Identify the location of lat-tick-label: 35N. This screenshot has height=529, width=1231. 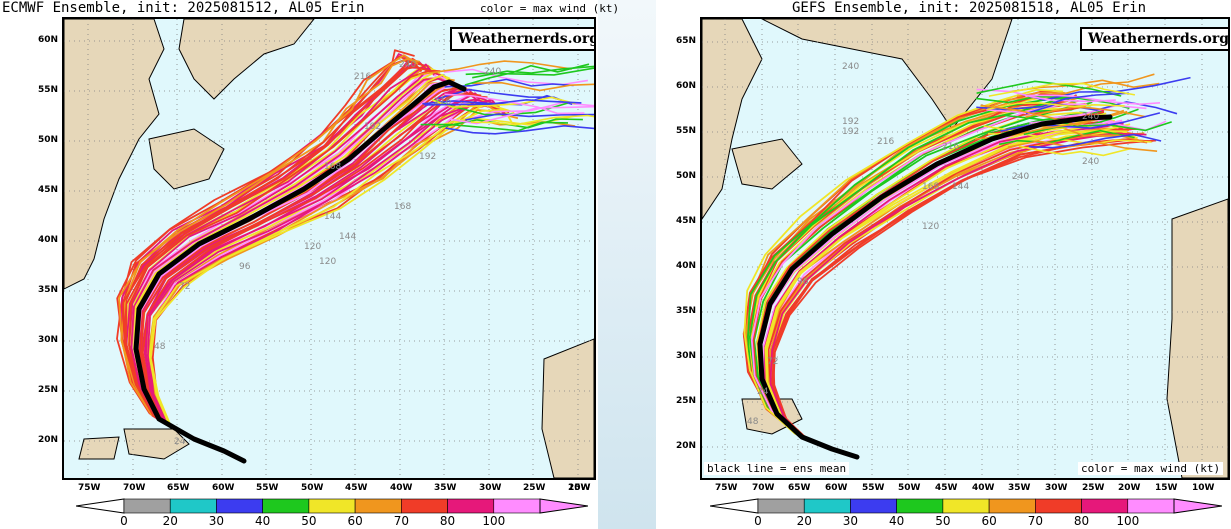
(686, 311).